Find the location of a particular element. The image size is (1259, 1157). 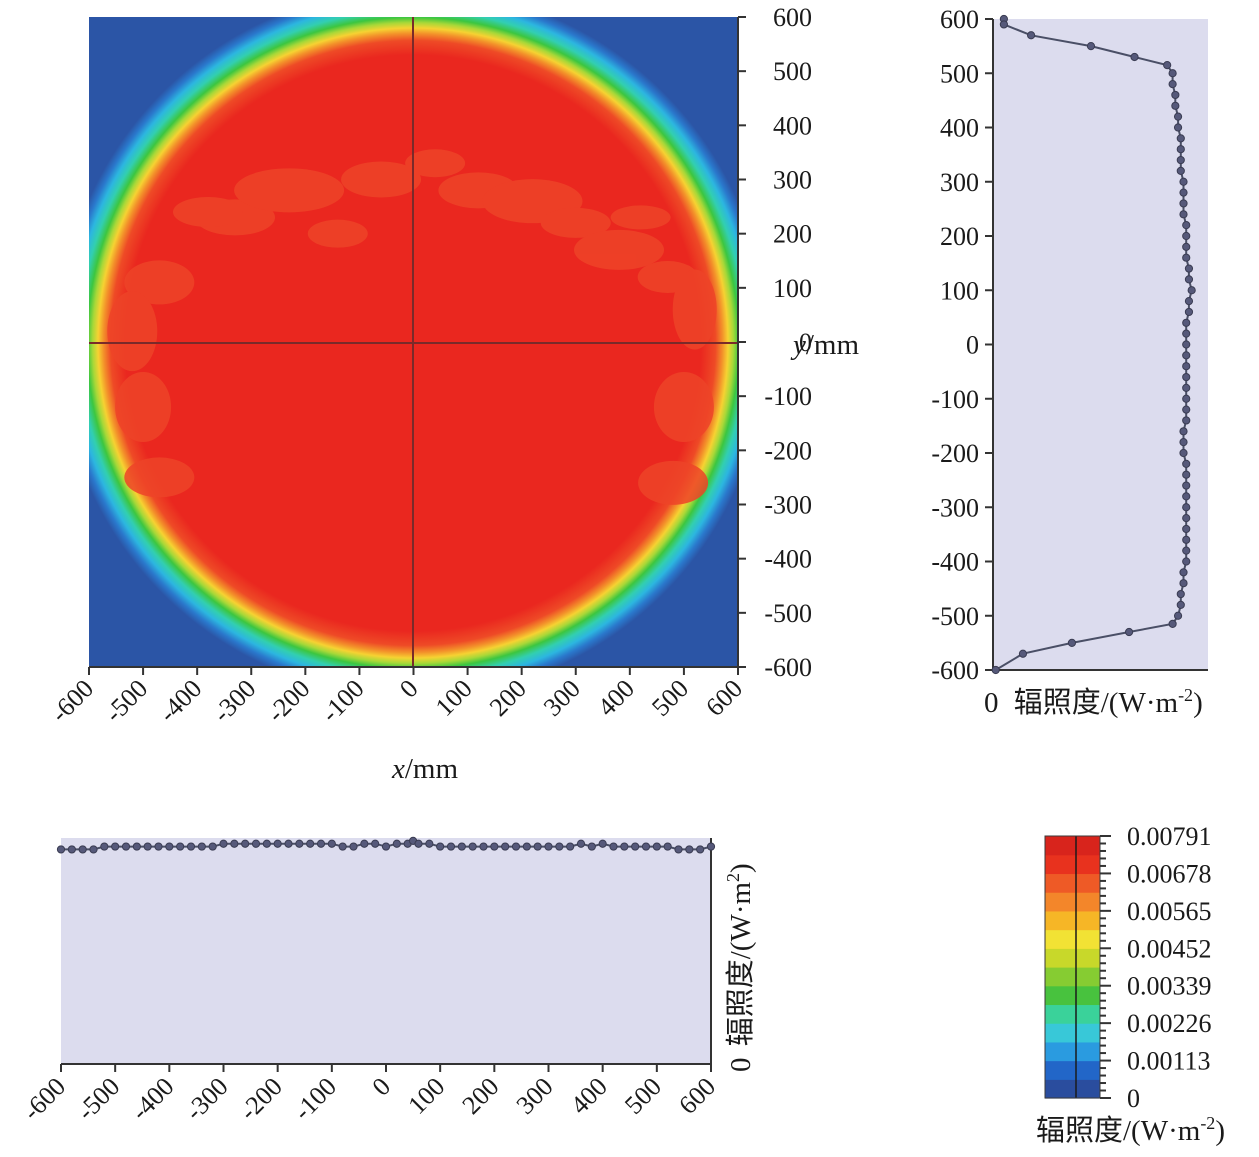

vertical-profile-unit-close: ) is located at coordinates (1198, 703).